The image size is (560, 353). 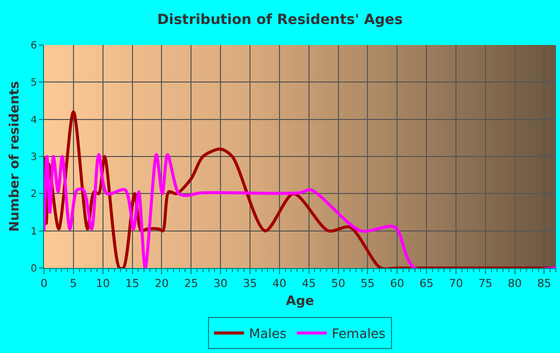 What do you see at coordinates (33, 194) in the screenshot?
I see `y-tick-label: 2` at bounding box center [33, 194].